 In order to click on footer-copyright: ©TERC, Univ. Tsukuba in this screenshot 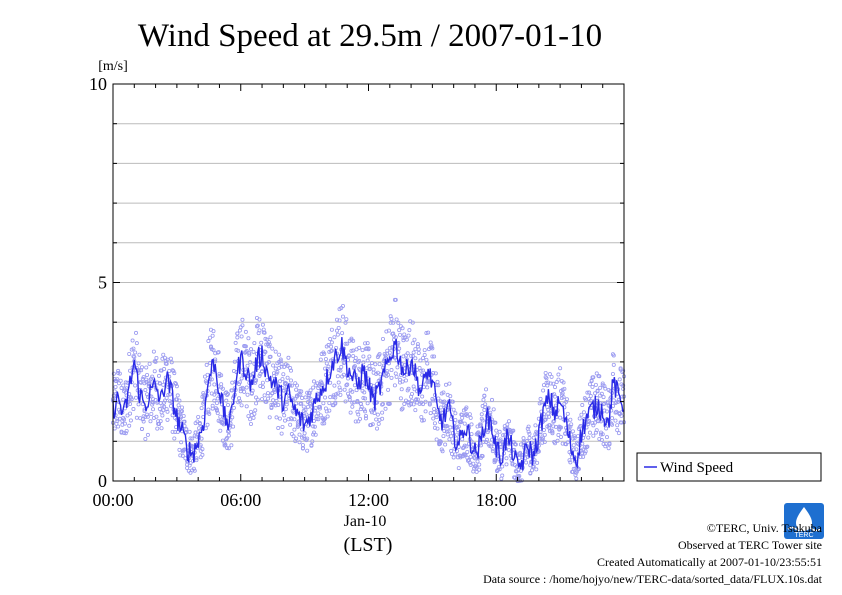, I will do `click(764, 528)`.